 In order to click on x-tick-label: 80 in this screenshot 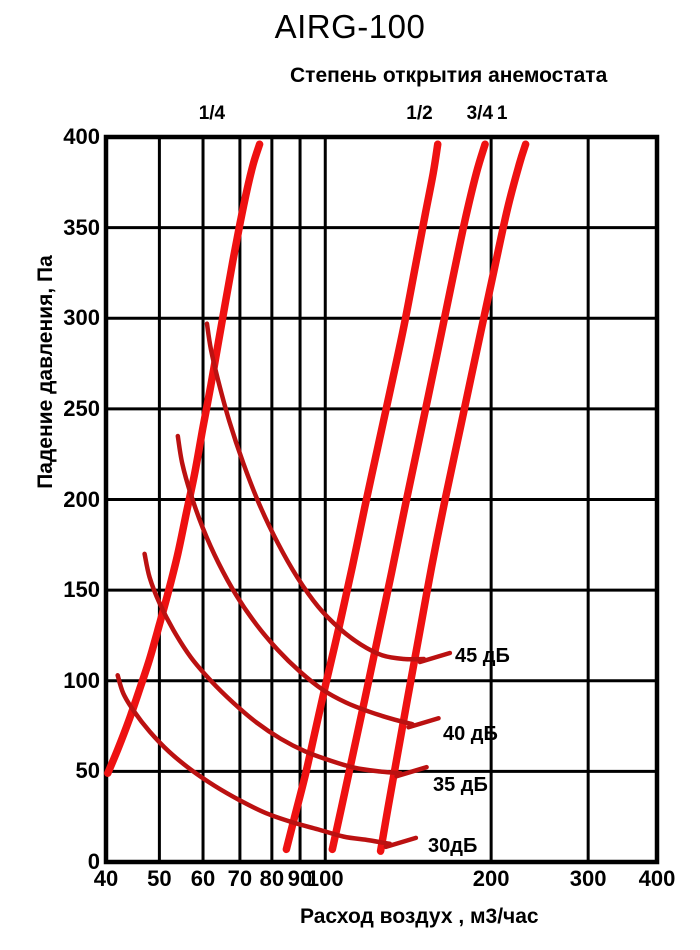, I will do `click(272, 878)`.